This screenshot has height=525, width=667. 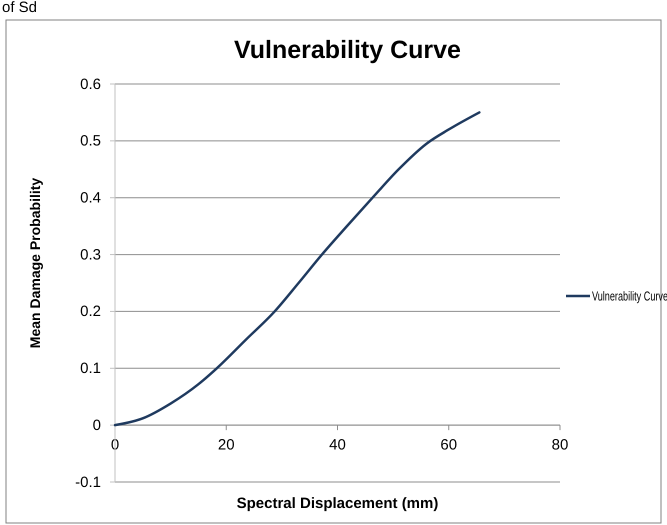 What do you see at coordinates (90, 369) in the screenshot?
I see `y-tick-label: 0.1` at bounding box center [90, 369].